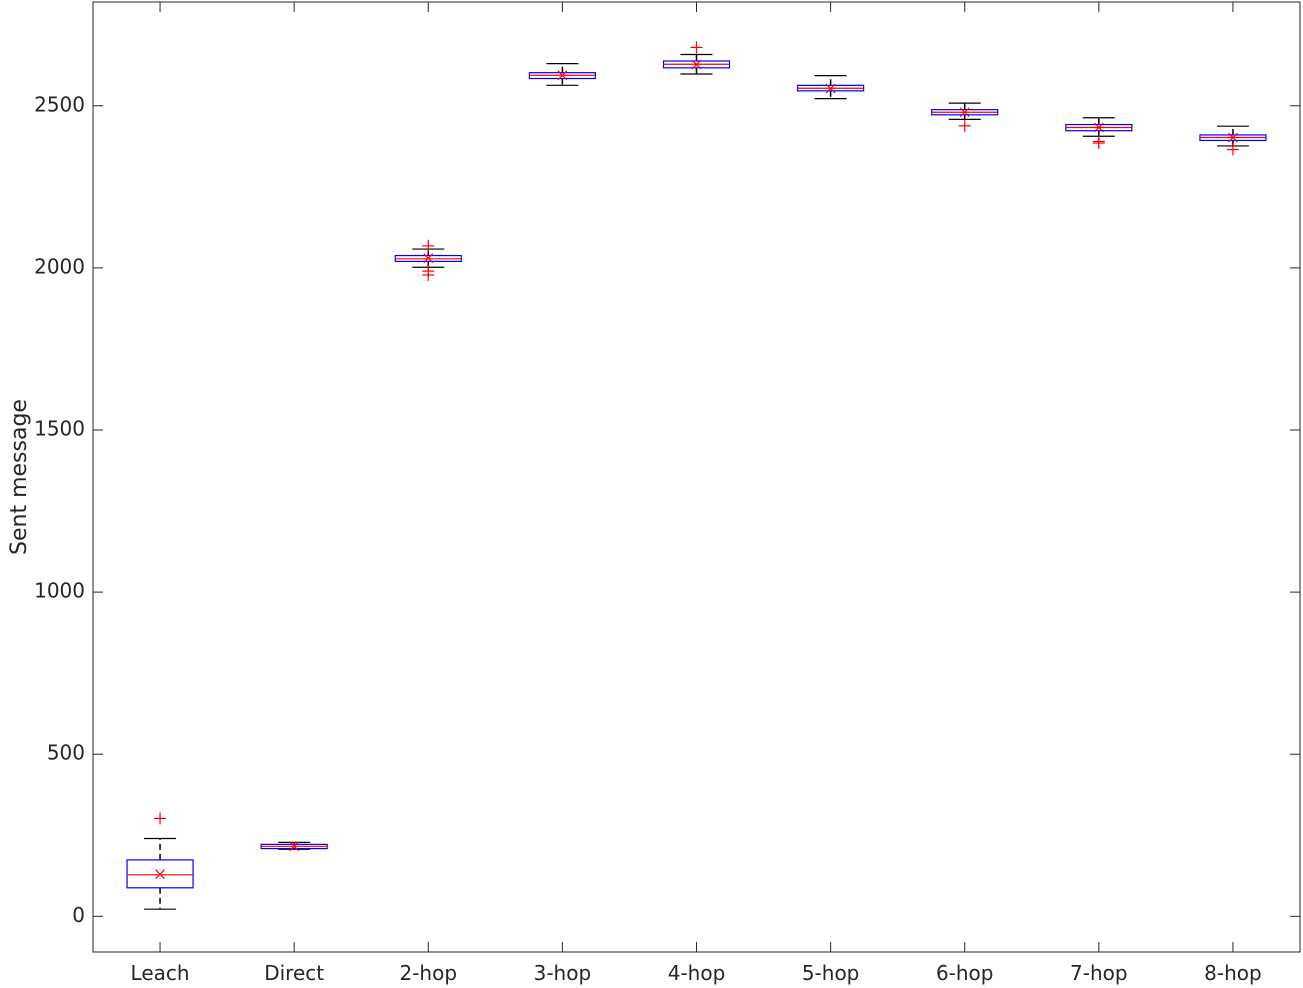 The height and width of the screenshot is (988, 1303). I want to click on x-tick-label: 3-hop, so click(563, 973).